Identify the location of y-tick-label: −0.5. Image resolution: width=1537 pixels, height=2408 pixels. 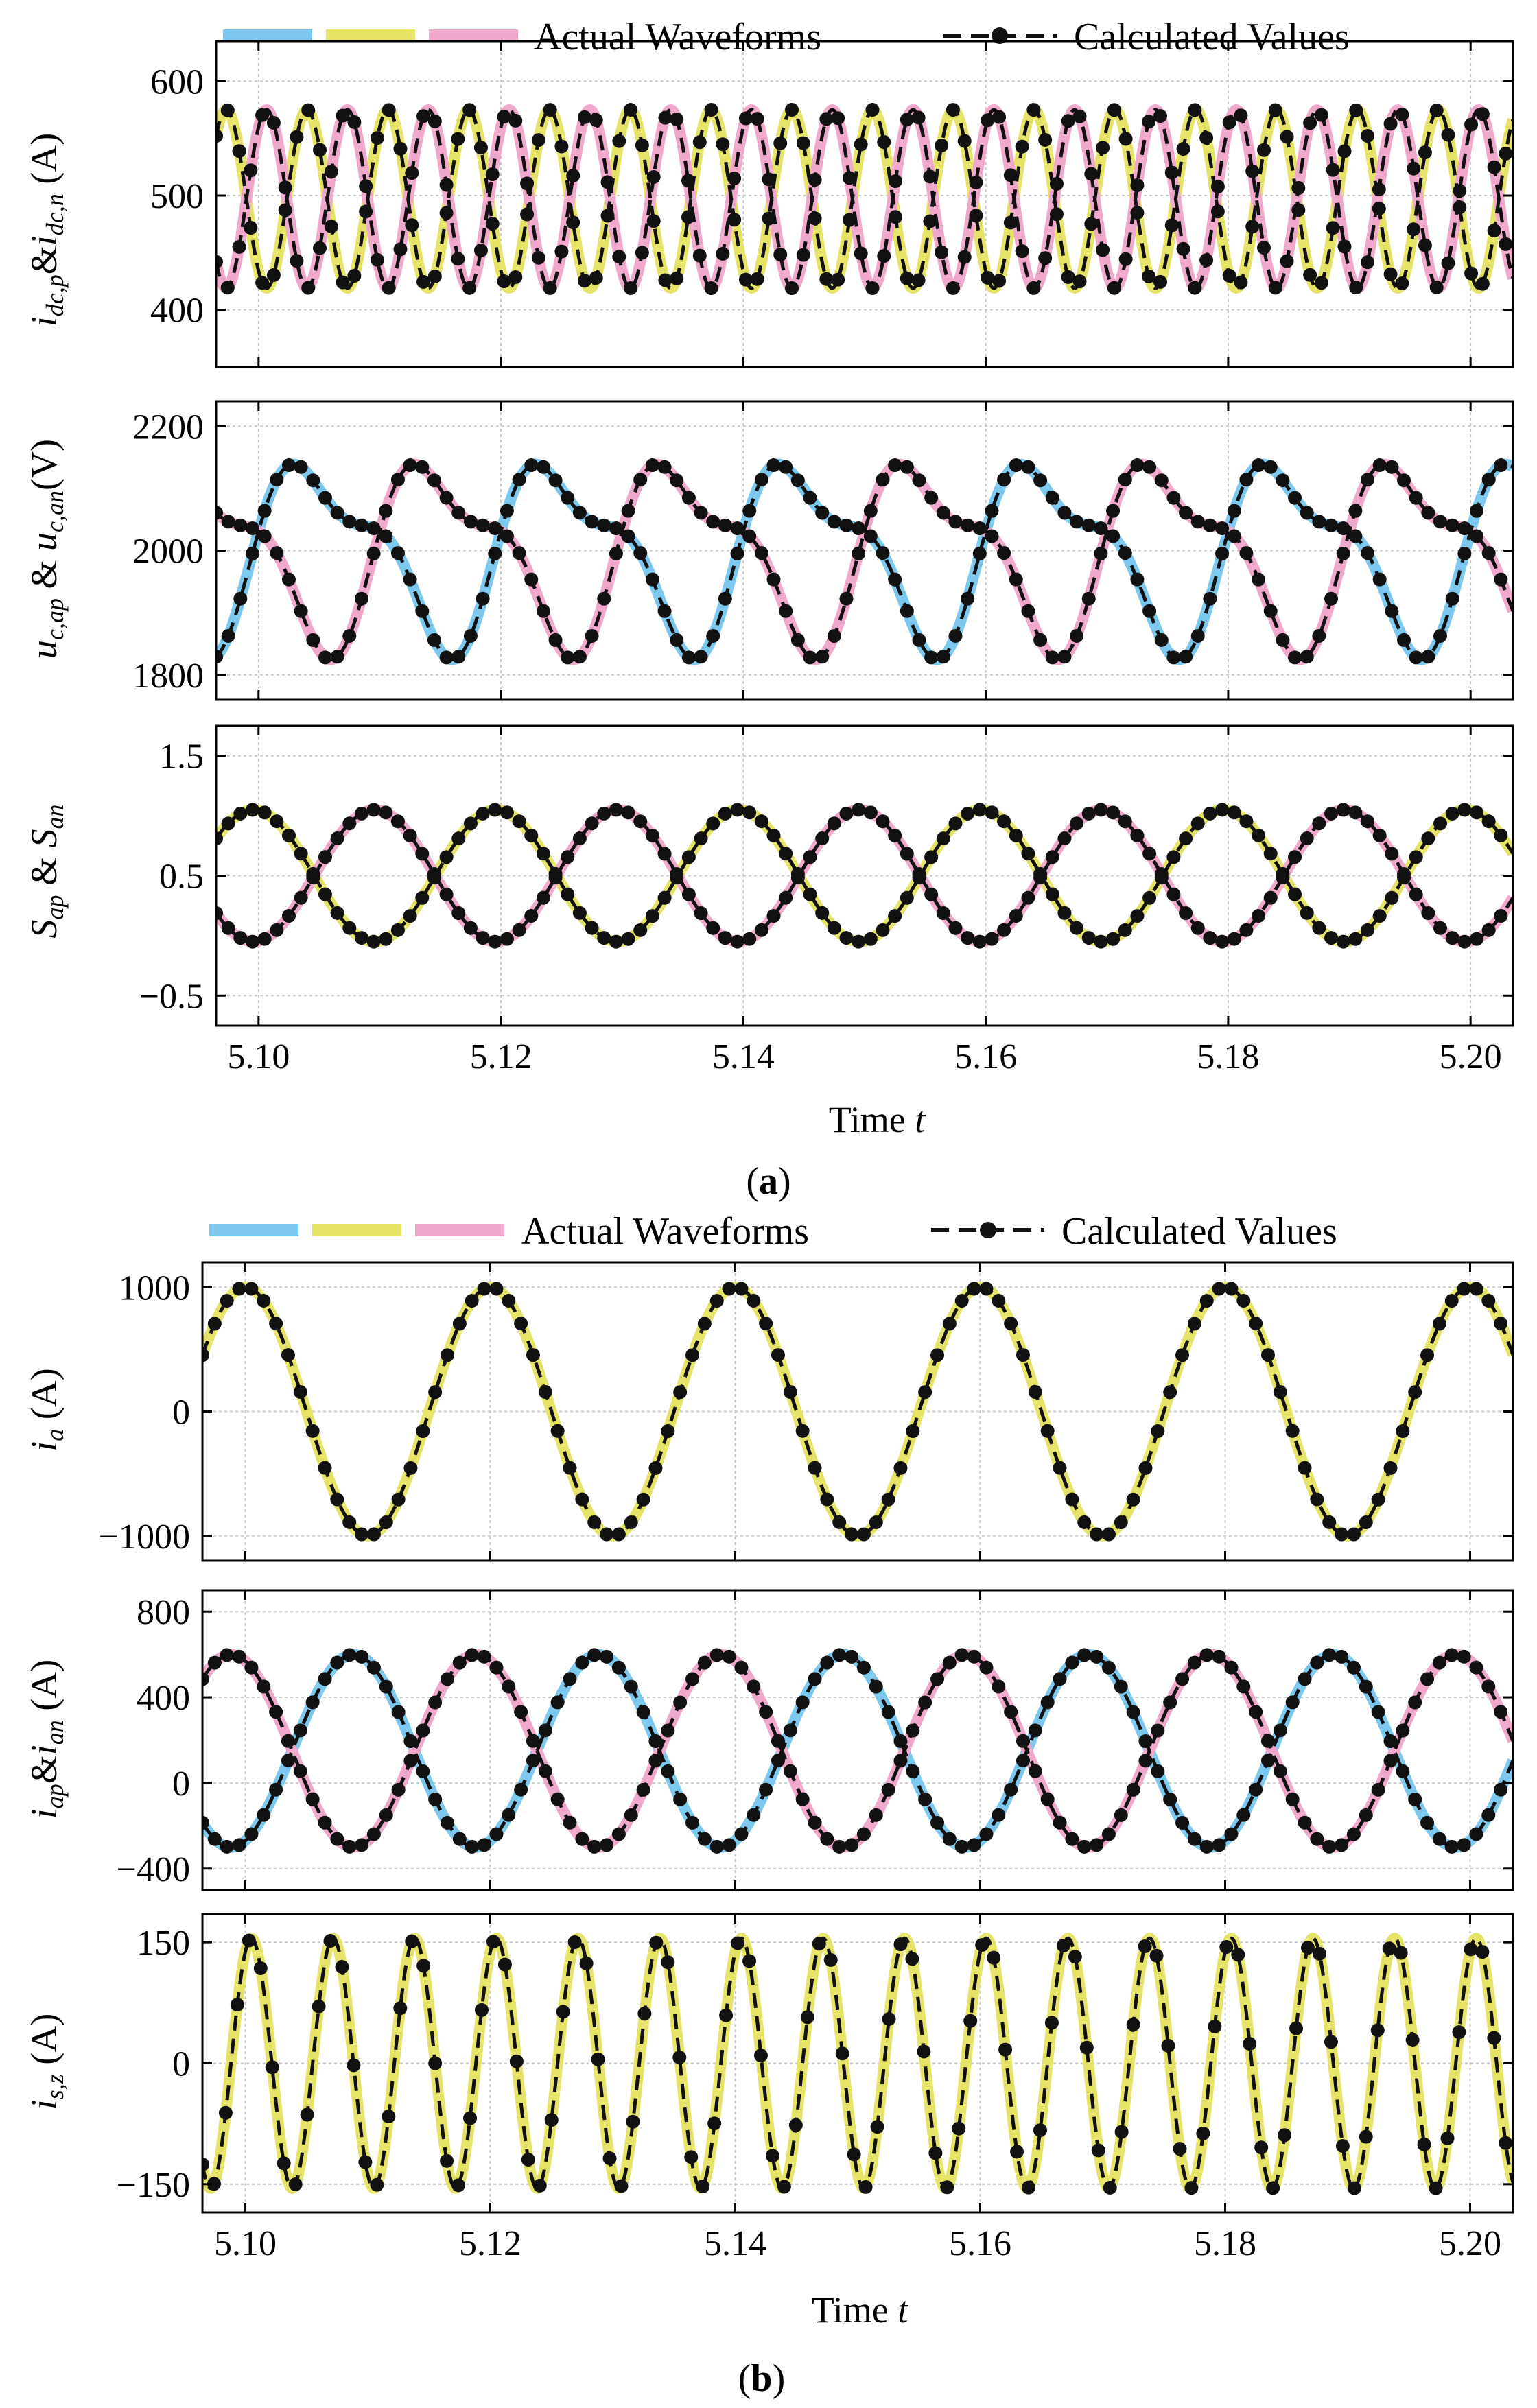
(171, 997).